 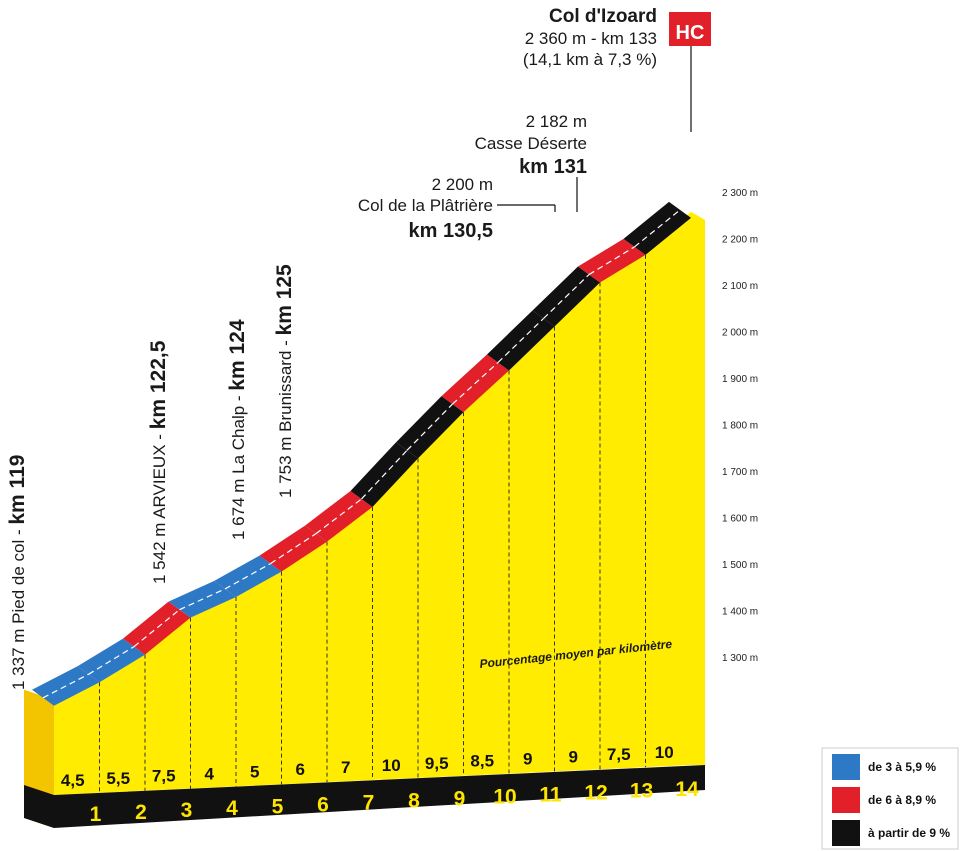 What do you see at coordinates (425, 205) in the screenshot?
I see `platriere-name: Col de la Plâtrière` at bounding box center [425, 205].